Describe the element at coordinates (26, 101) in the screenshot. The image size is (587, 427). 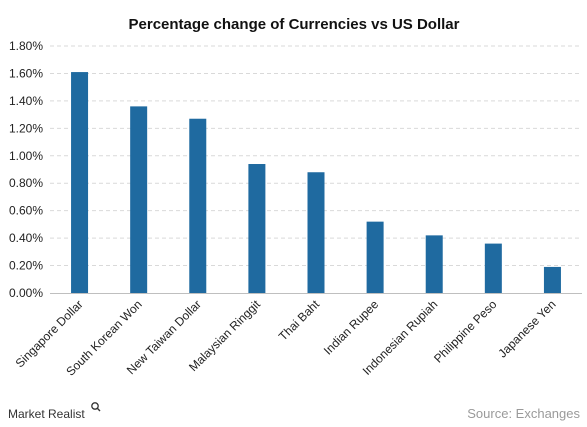
I see `y-tick-label: 1.40%` at that location.